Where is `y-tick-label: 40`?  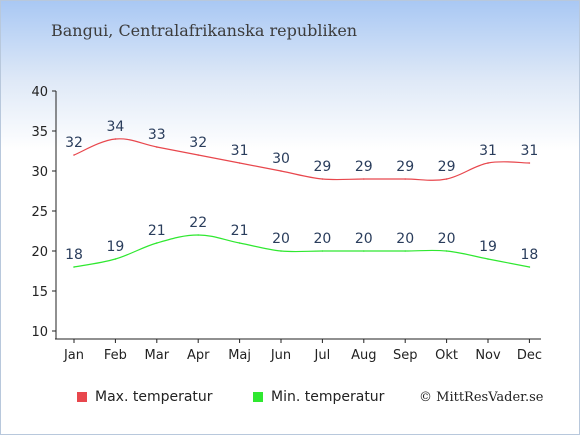
y-tick-label: 40 is located at coordinates (39, 92).